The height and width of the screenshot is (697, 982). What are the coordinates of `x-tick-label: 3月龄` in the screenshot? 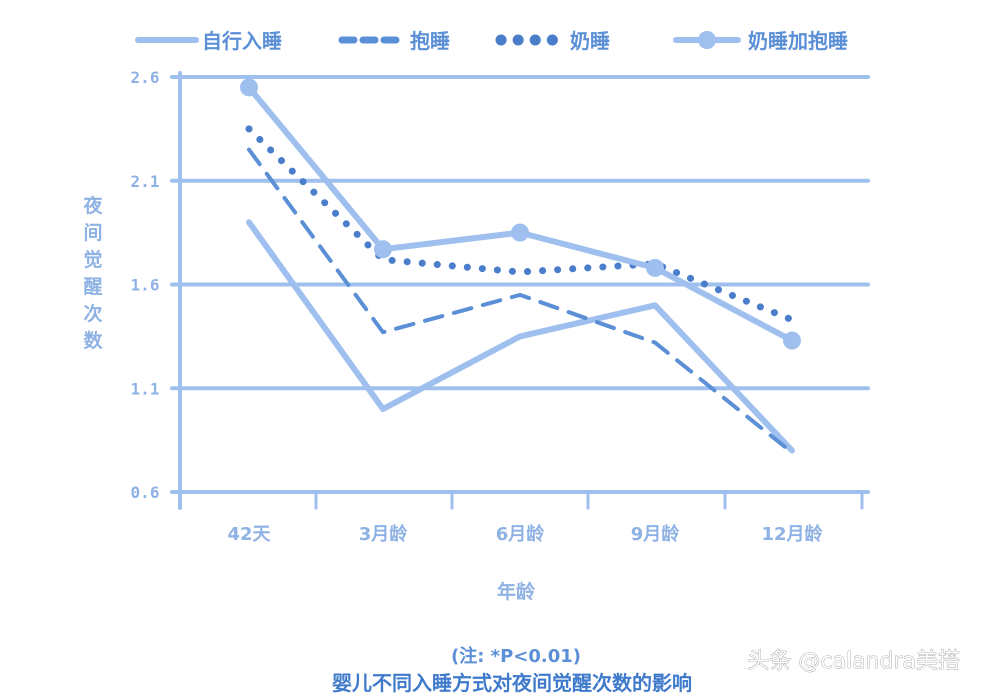 It's located at (384, 534).